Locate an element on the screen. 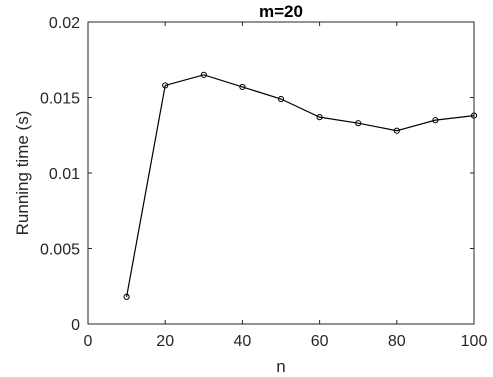 The height and width of the screenshot is (377, 493). y-tick-label: 0.02 is located at coordinates (64, 23).